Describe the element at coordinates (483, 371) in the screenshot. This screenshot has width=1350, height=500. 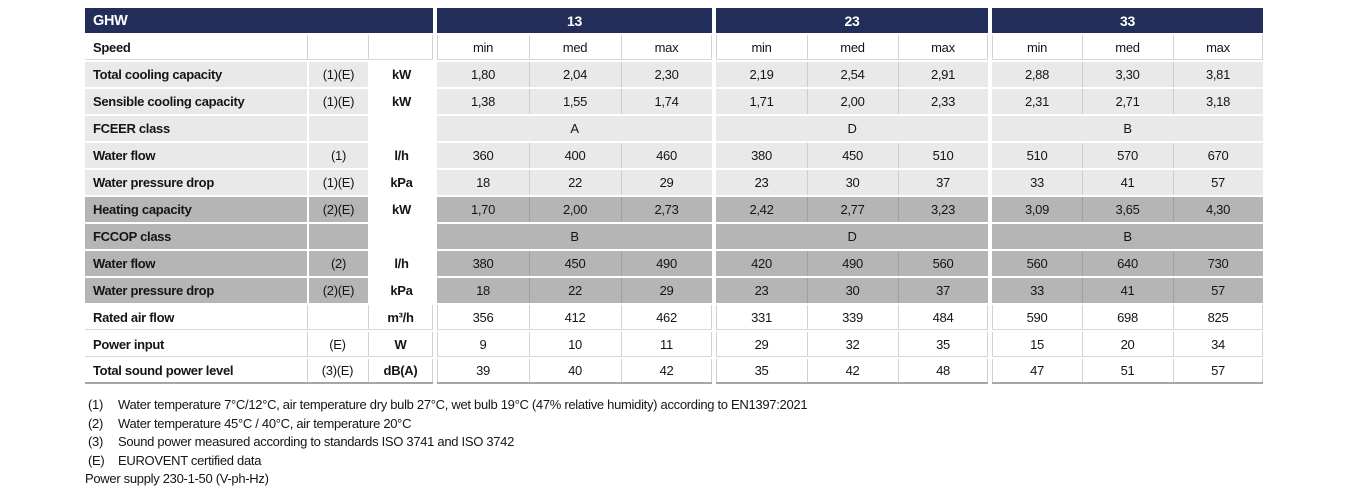
I see `value-cell: 39` at that location.